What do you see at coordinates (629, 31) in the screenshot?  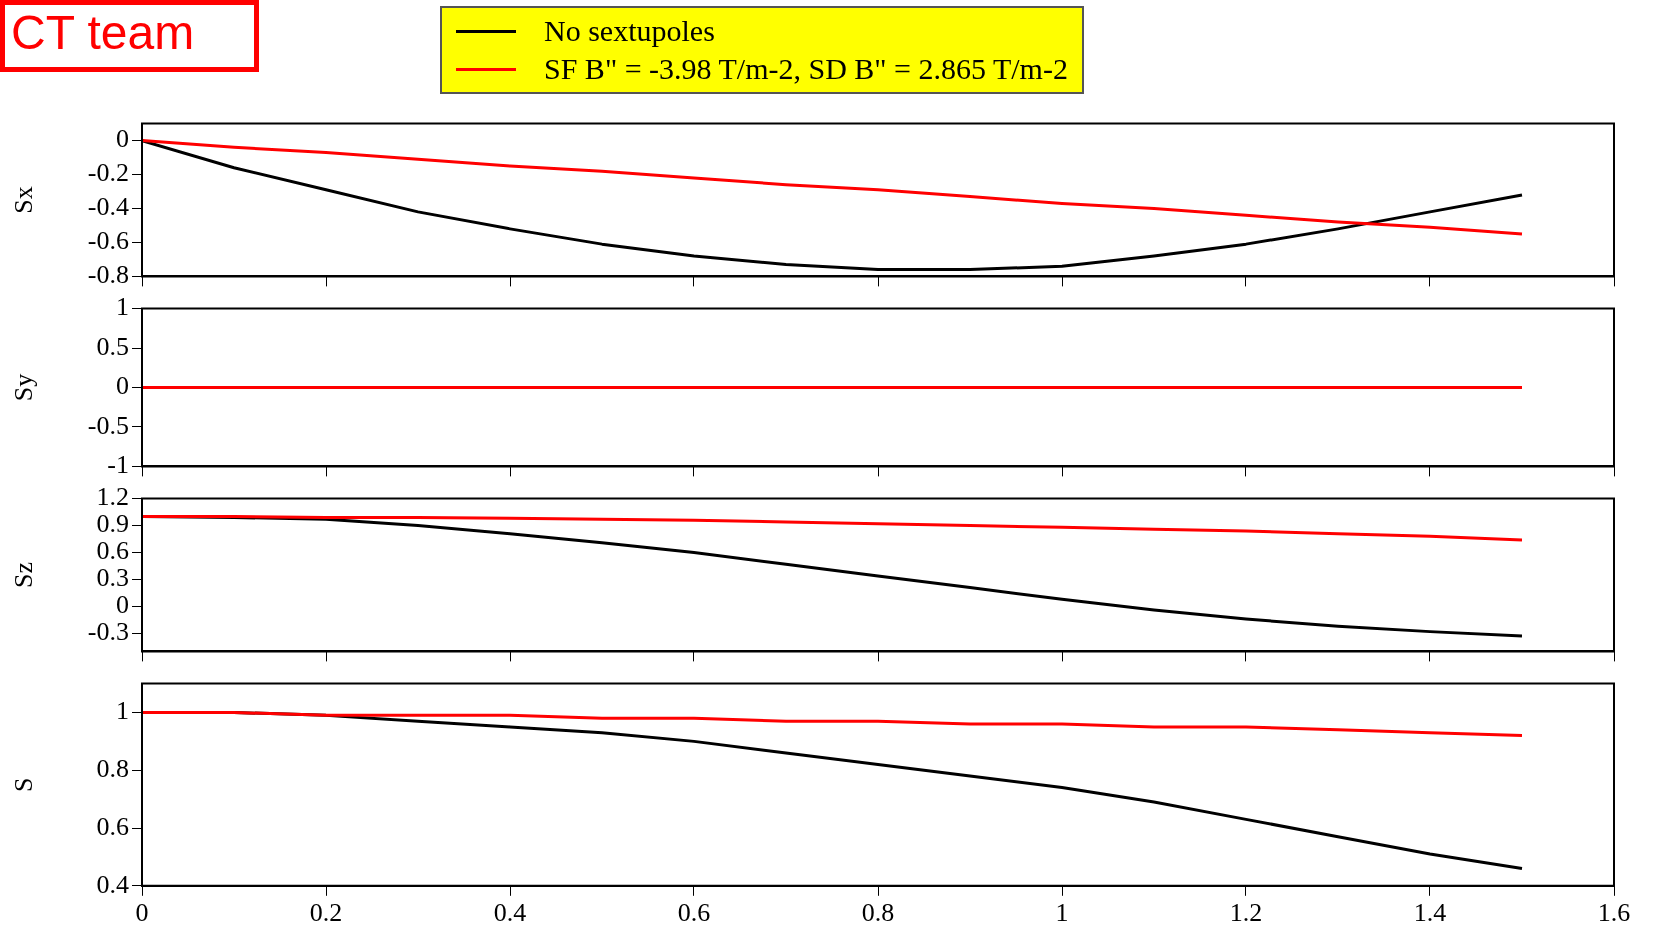 I see `legend-label: No sextupoles` at bounding box center [629, 31].